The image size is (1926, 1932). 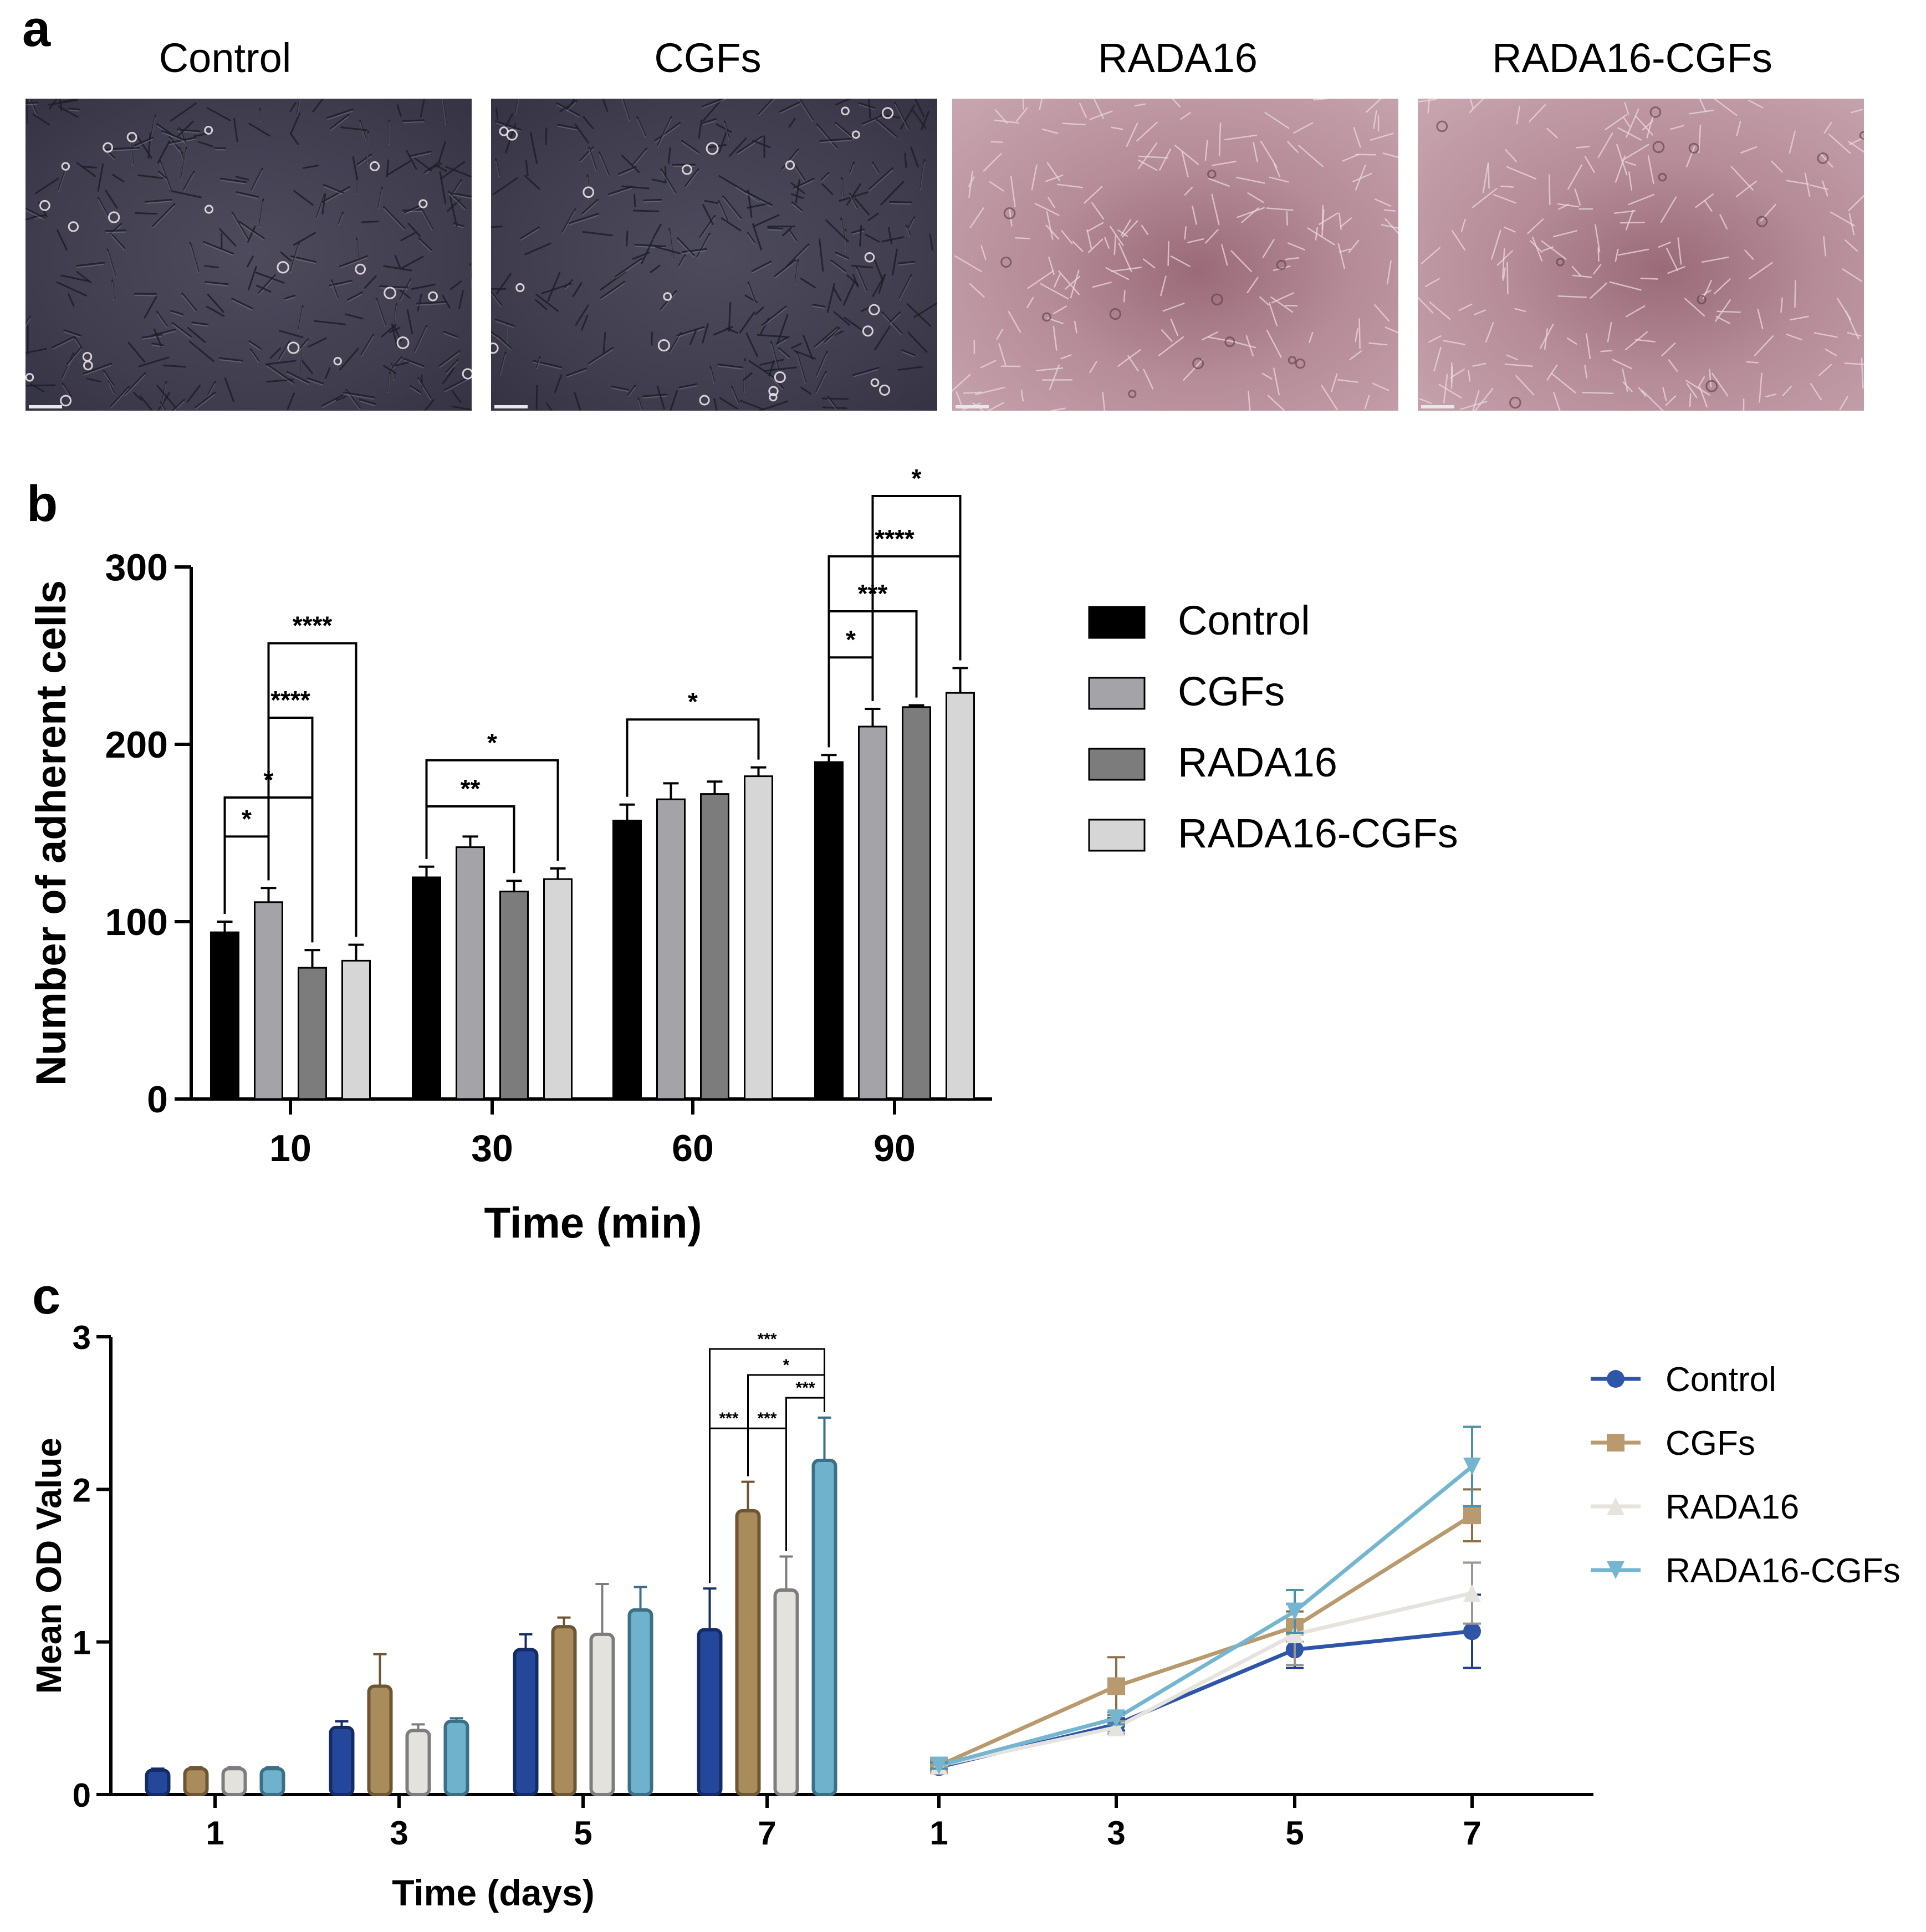 I want to click on legend-swatch-cgfs, so click(x=1117, y=693).